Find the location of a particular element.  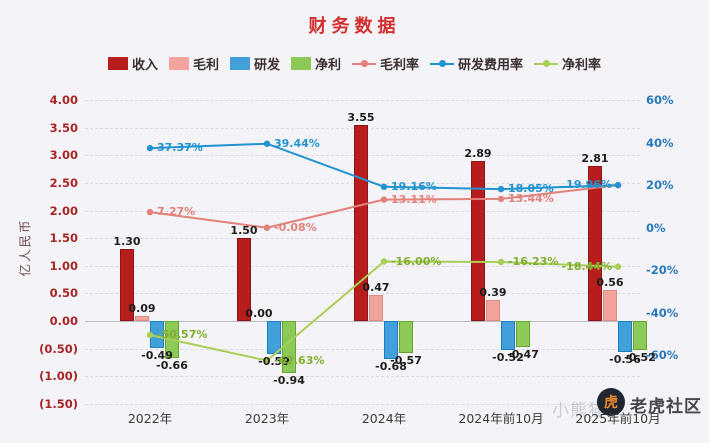

legend-item-gross-profit: 毛利 is located at coordinates (193, 63).